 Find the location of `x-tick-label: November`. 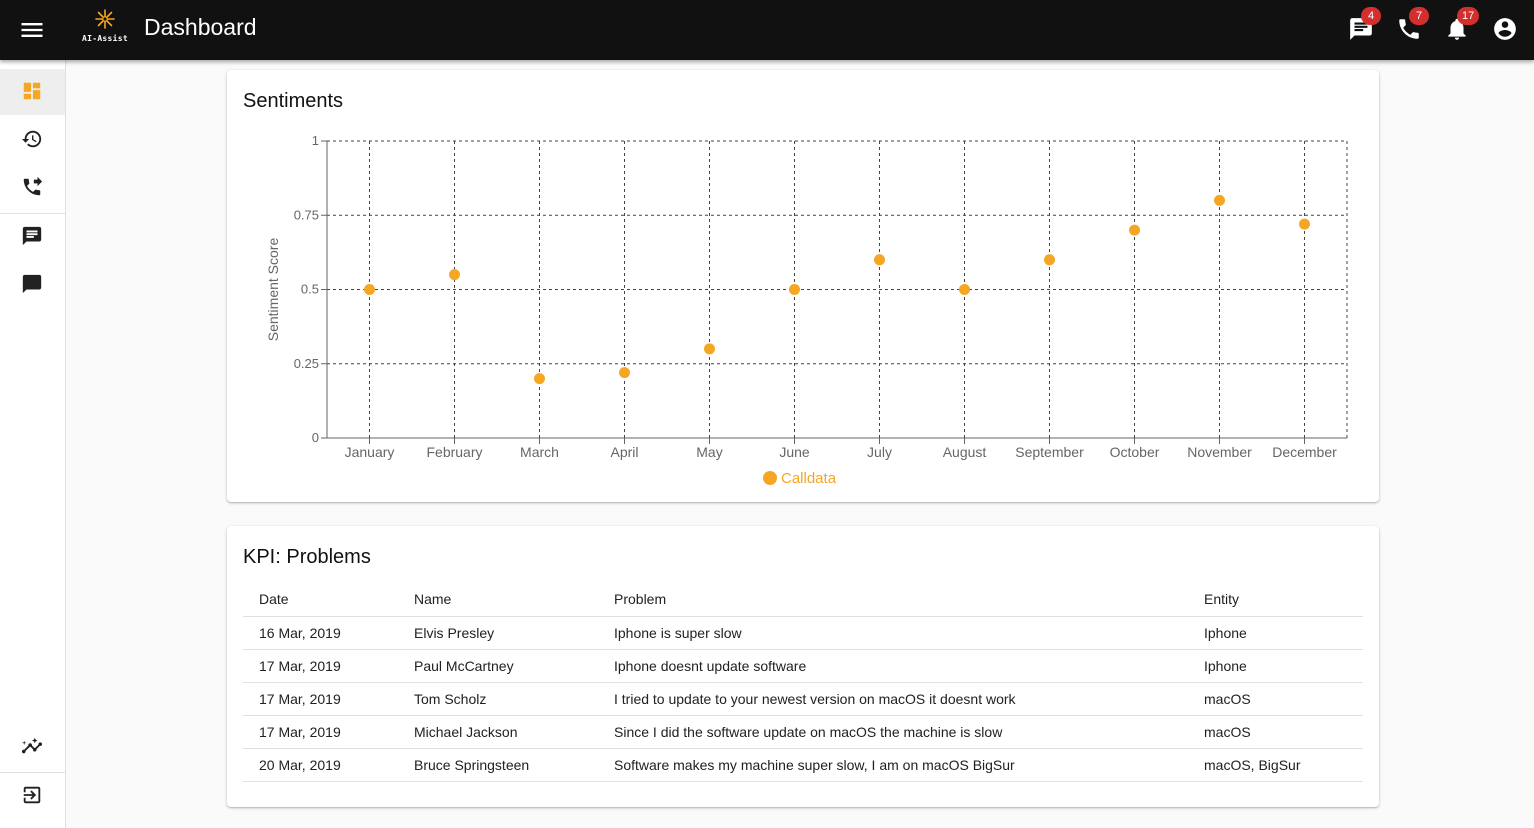

x-tick-label: November is located at coordinates (1219, 452).